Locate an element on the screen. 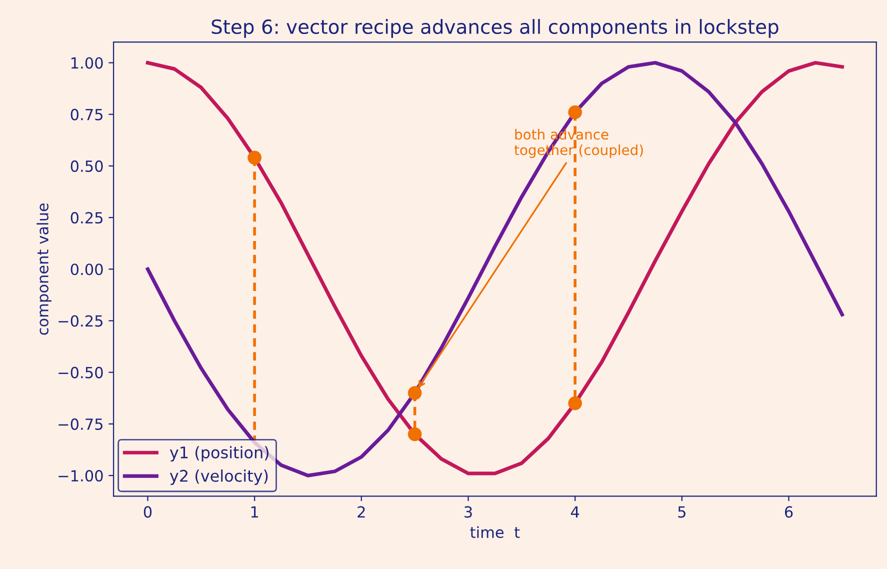  y-tick-label: 0.25 is located at coordinates (86, 218).